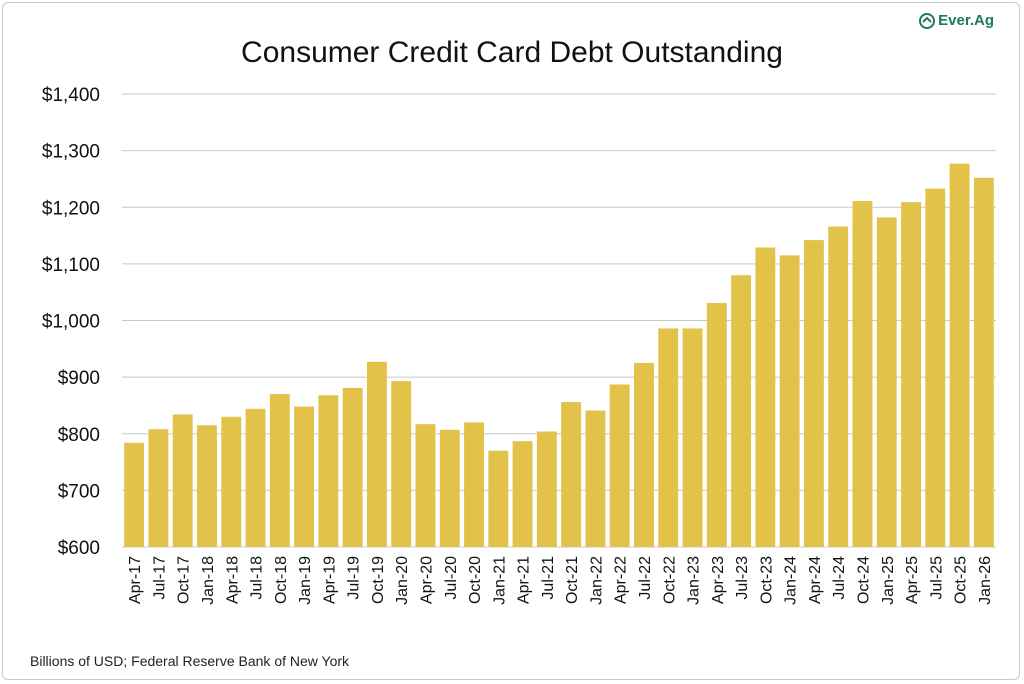  What do you see at coordinates (524, 580) in the screenshot?
I see `x-tick-label: Apr-21` at bounding box center [524, 580].